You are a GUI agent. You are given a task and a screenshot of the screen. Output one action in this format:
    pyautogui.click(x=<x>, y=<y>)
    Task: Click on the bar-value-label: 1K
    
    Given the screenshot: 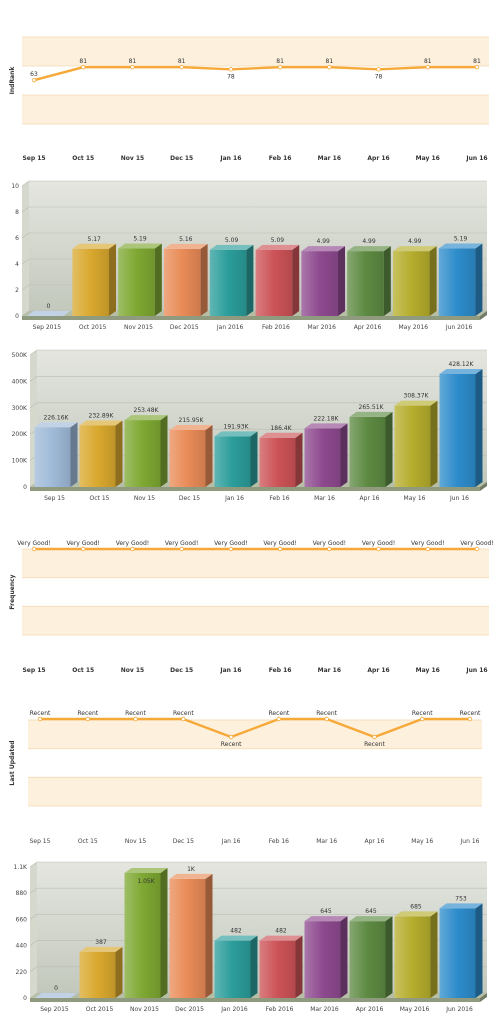 What is the action you would take?
    pyautogui.click(x=191, y=869)
    